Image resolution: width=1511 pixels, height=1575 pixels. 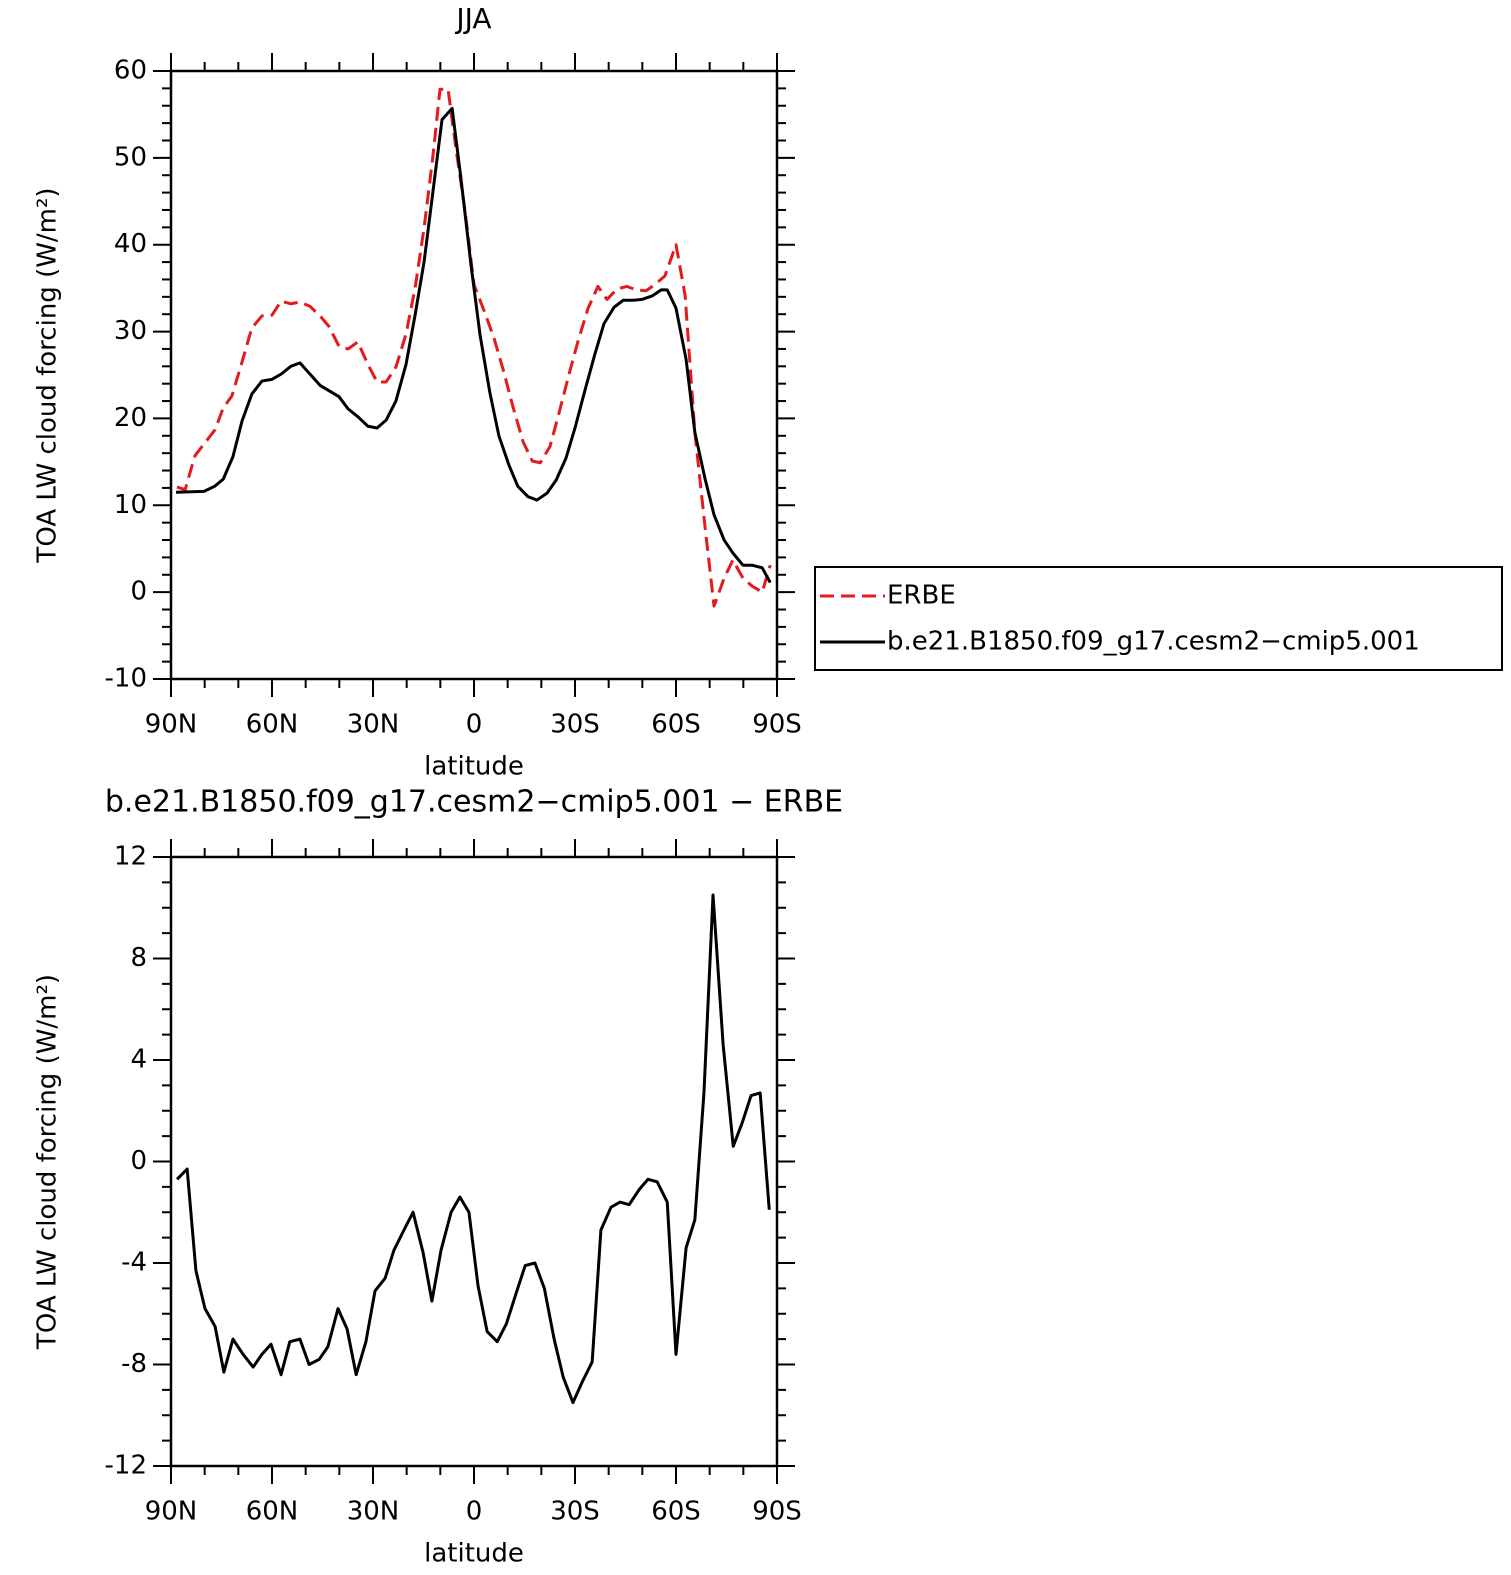 I want to click on legend-label: b.e21.B1850.f09_g17.cesm2−cmip5.001, so click(x=1153, y=642).